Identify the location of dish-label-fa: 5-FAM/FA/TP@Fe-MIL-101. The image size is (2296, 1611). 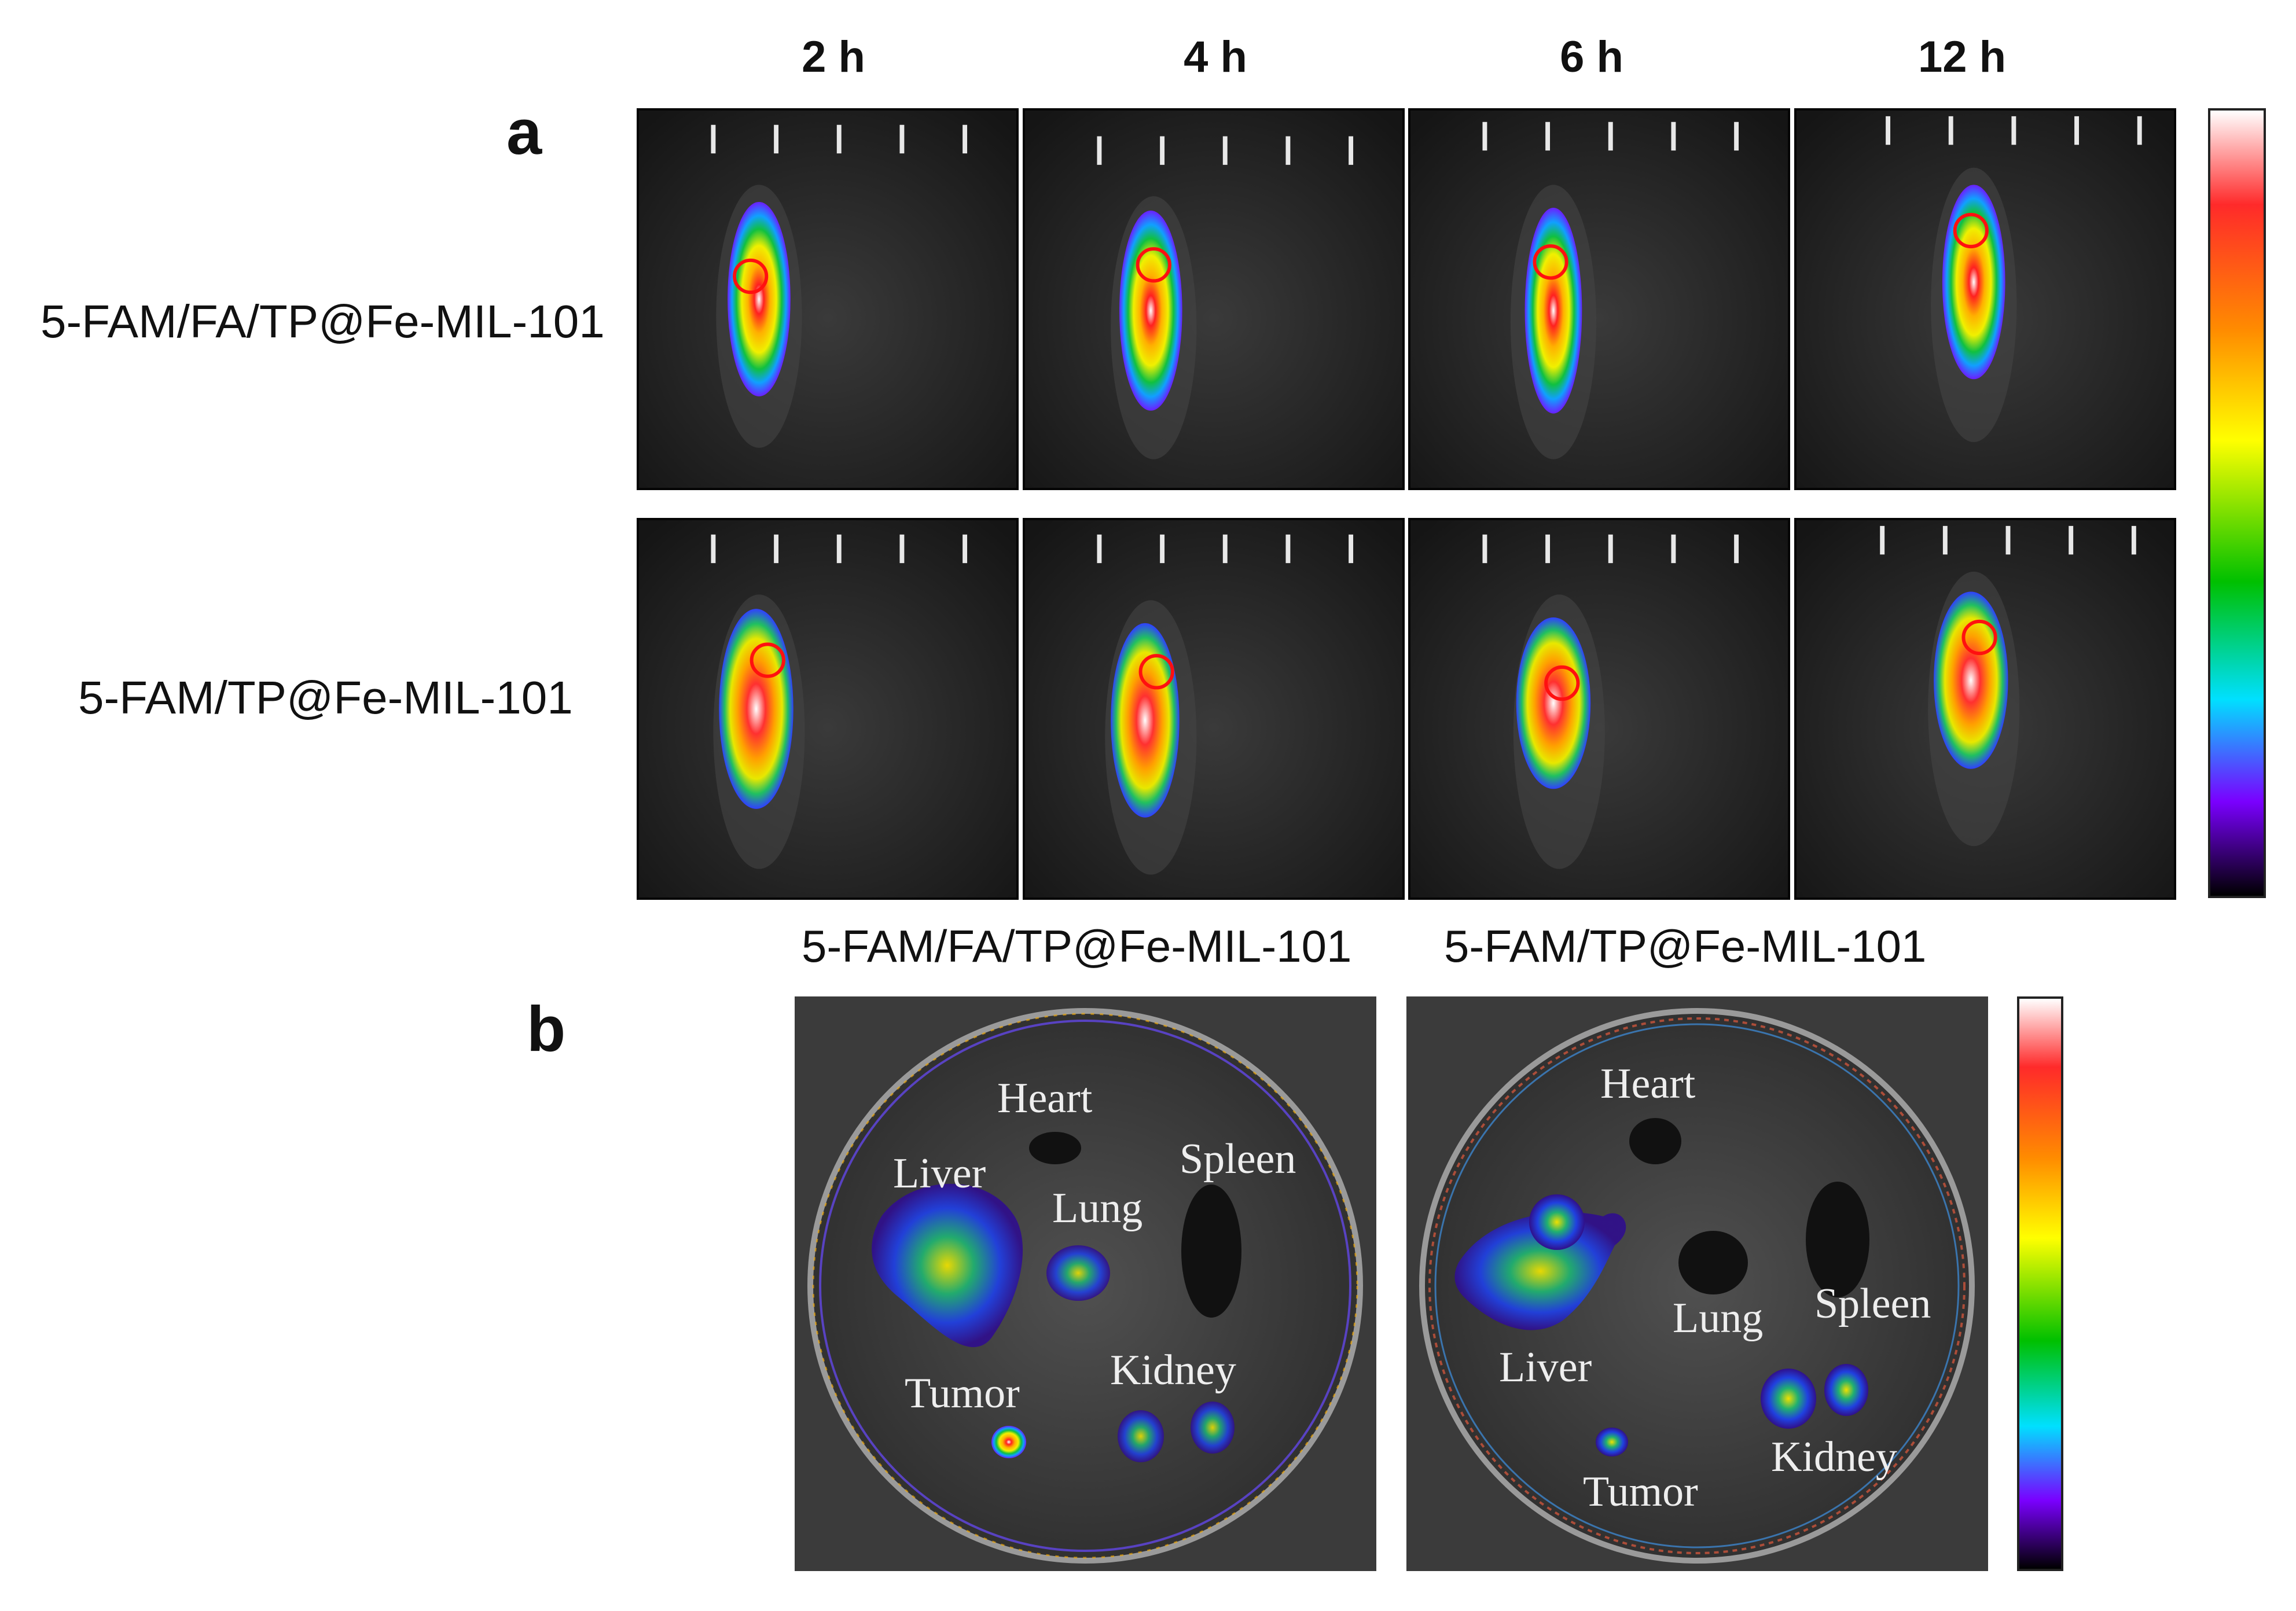
(1077, 946).